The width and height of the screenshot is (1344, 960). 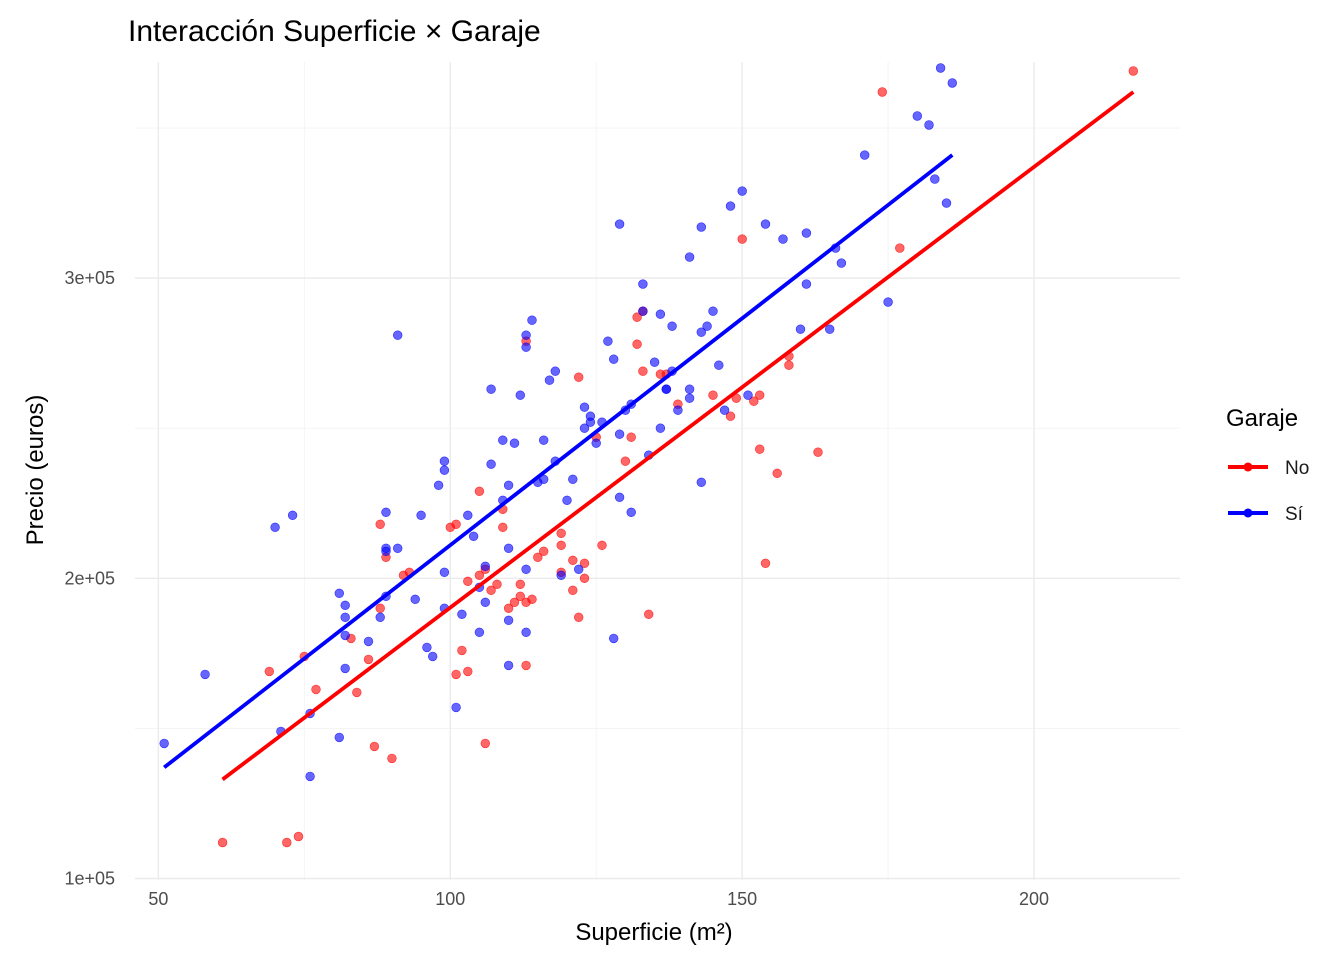 What do you see at coordinates (450, 899) in the screenshot?
I see `x-tick-label: 100` at bounding box center [450, 899].